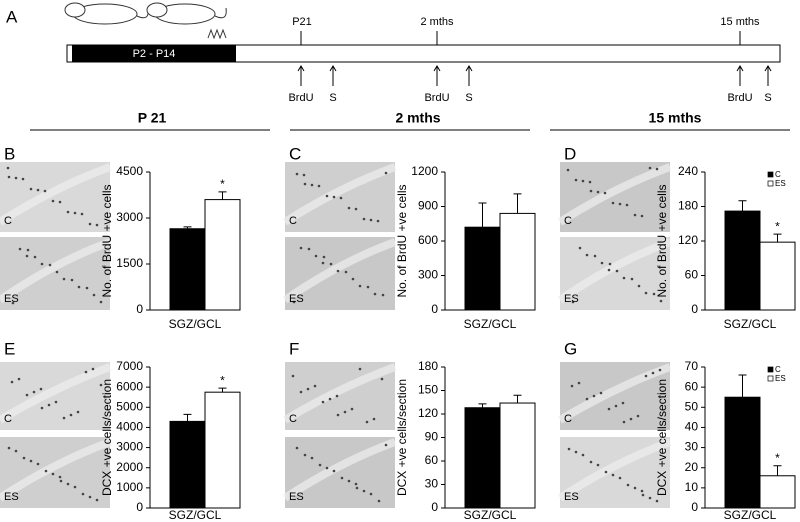 This screenshot has height=522, width=800. I want to click on y-tick-label: 3000, so click(129, 447).